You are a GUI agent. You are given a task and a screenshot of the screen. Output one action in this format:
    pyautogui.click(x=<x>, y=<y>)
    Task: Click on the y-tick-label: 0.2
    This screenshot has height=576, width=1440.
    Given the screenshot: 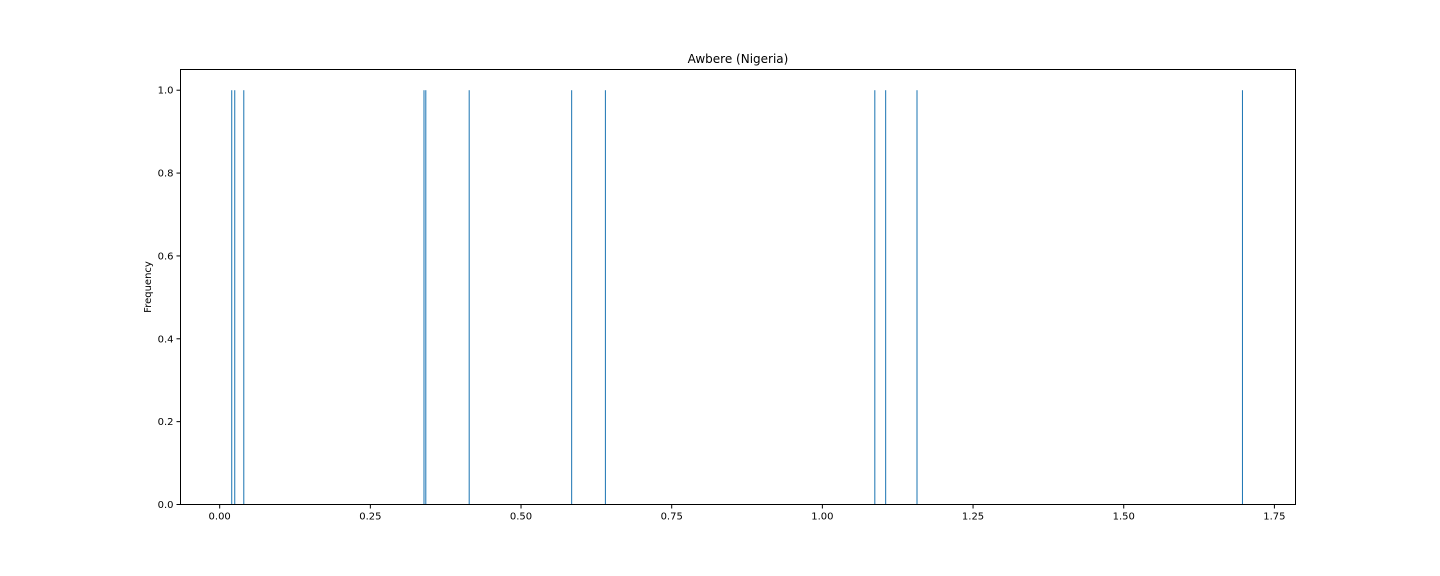 What is the action you would take?
    pyautogui.click(x=166, y=422)
    